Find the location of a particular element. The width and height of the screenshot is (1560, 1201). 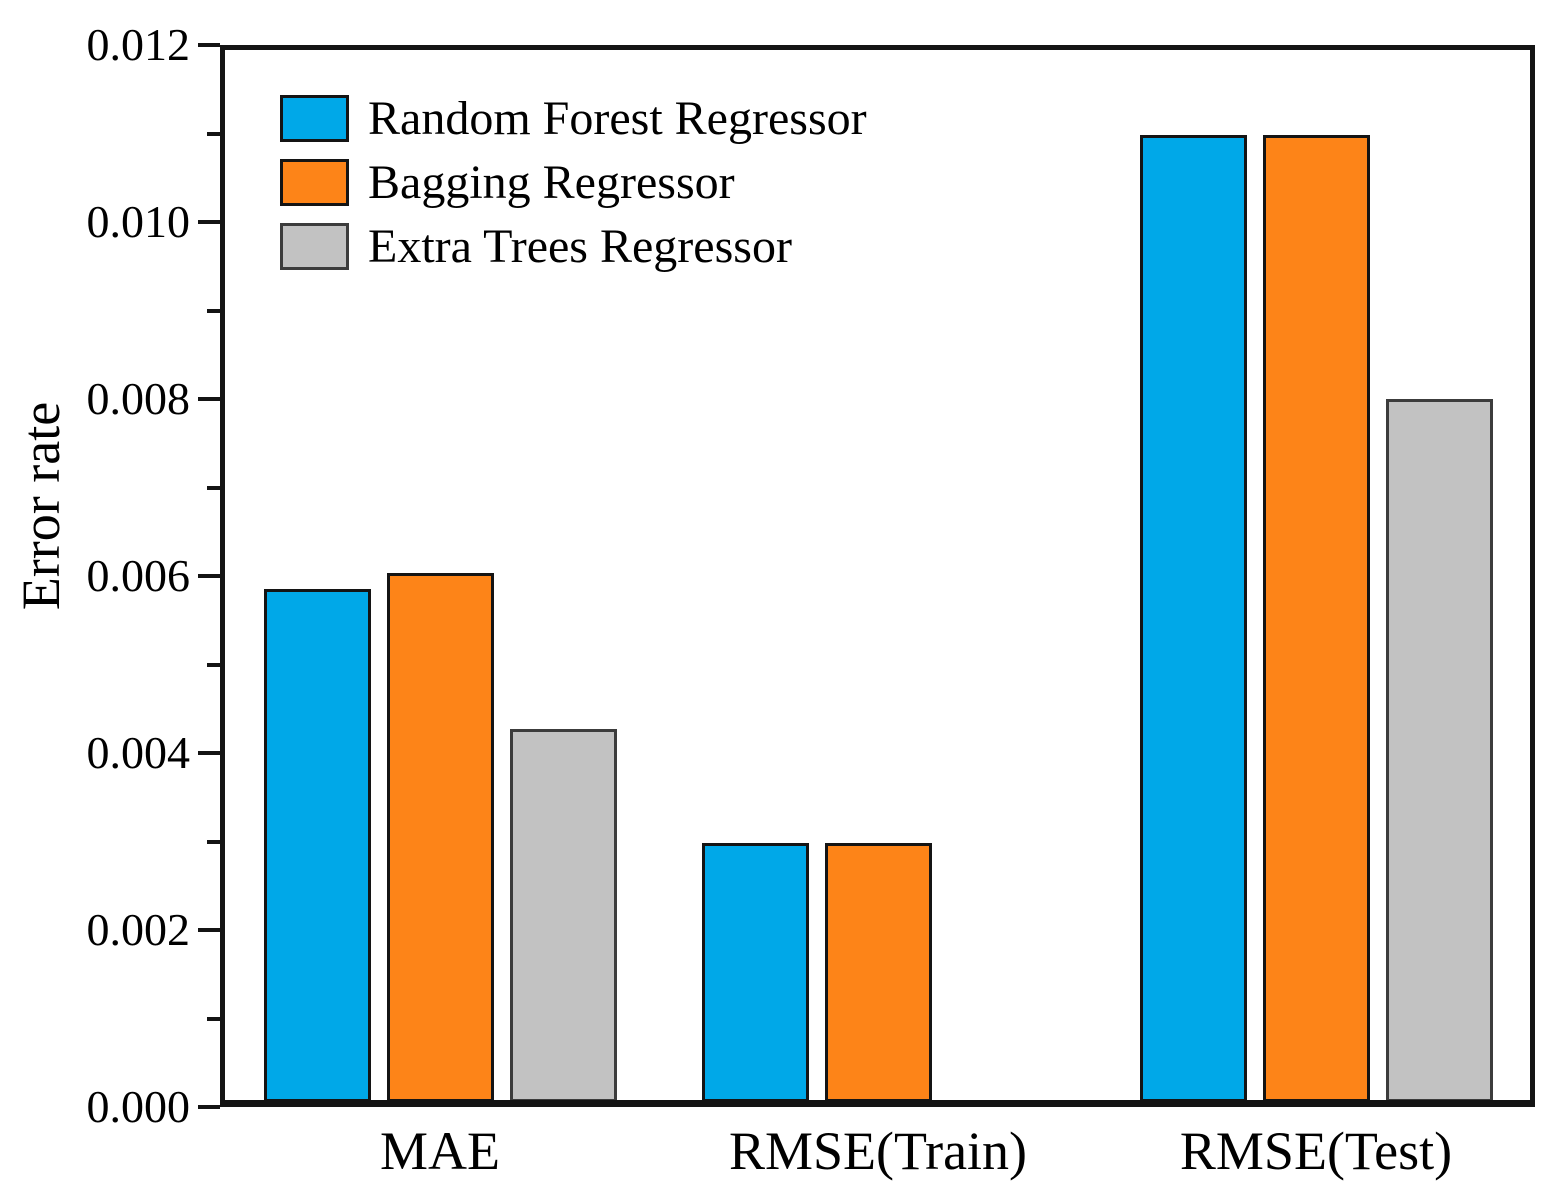

bar-bagging-regressor-mae is located at coordinates (440, 837).